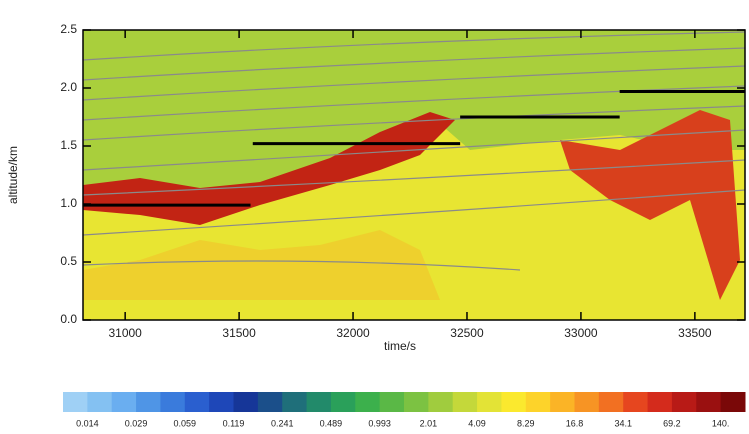 The image size is (749, 434). Describe the element at coordinates (400, 346) in the screenshot. I see `x-label: time/s` at that location.